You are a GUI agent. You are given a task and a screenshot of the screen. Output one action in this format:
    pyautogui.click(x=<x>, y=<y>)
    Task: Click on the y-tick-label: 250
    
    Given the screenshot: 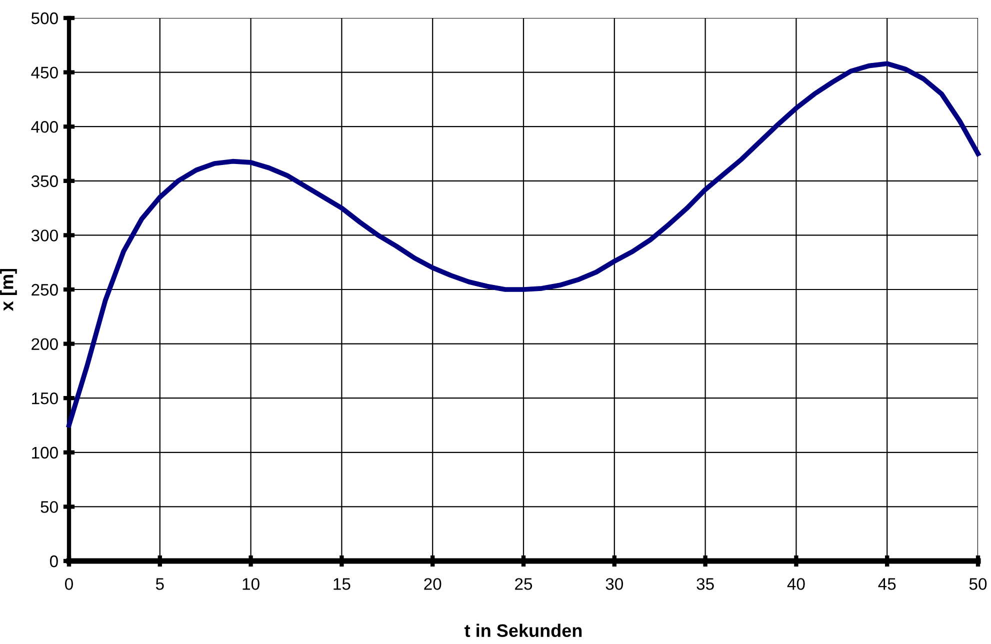 What is the action you would take?
    pyautogui.click(x=45, y=290)
    